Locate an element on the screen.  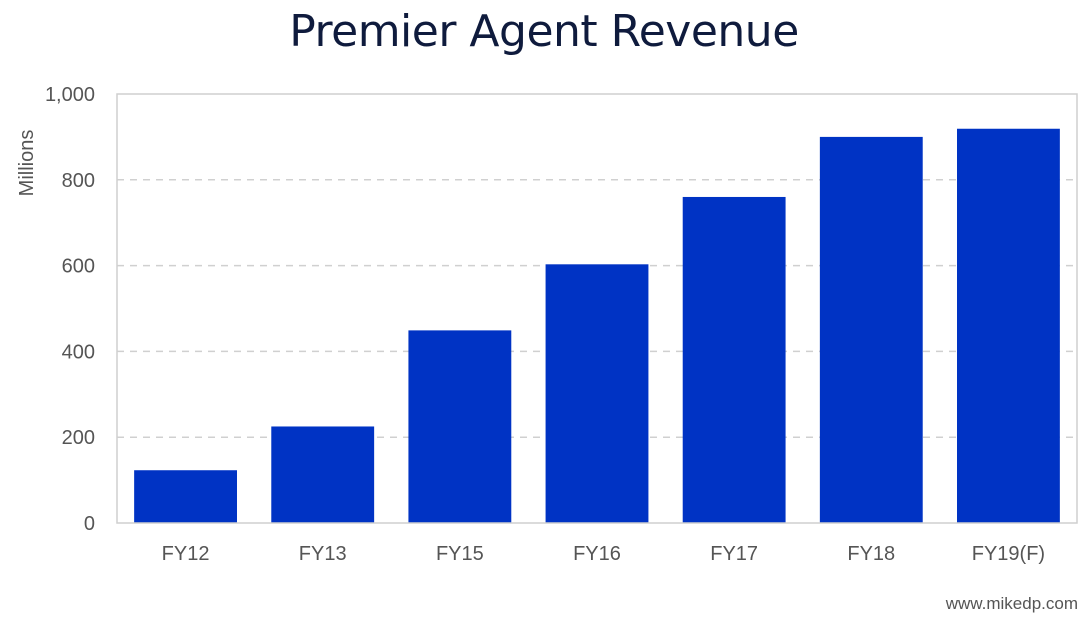
chart-title: Premier Agent Revenue is located at coordinates (544, 31).